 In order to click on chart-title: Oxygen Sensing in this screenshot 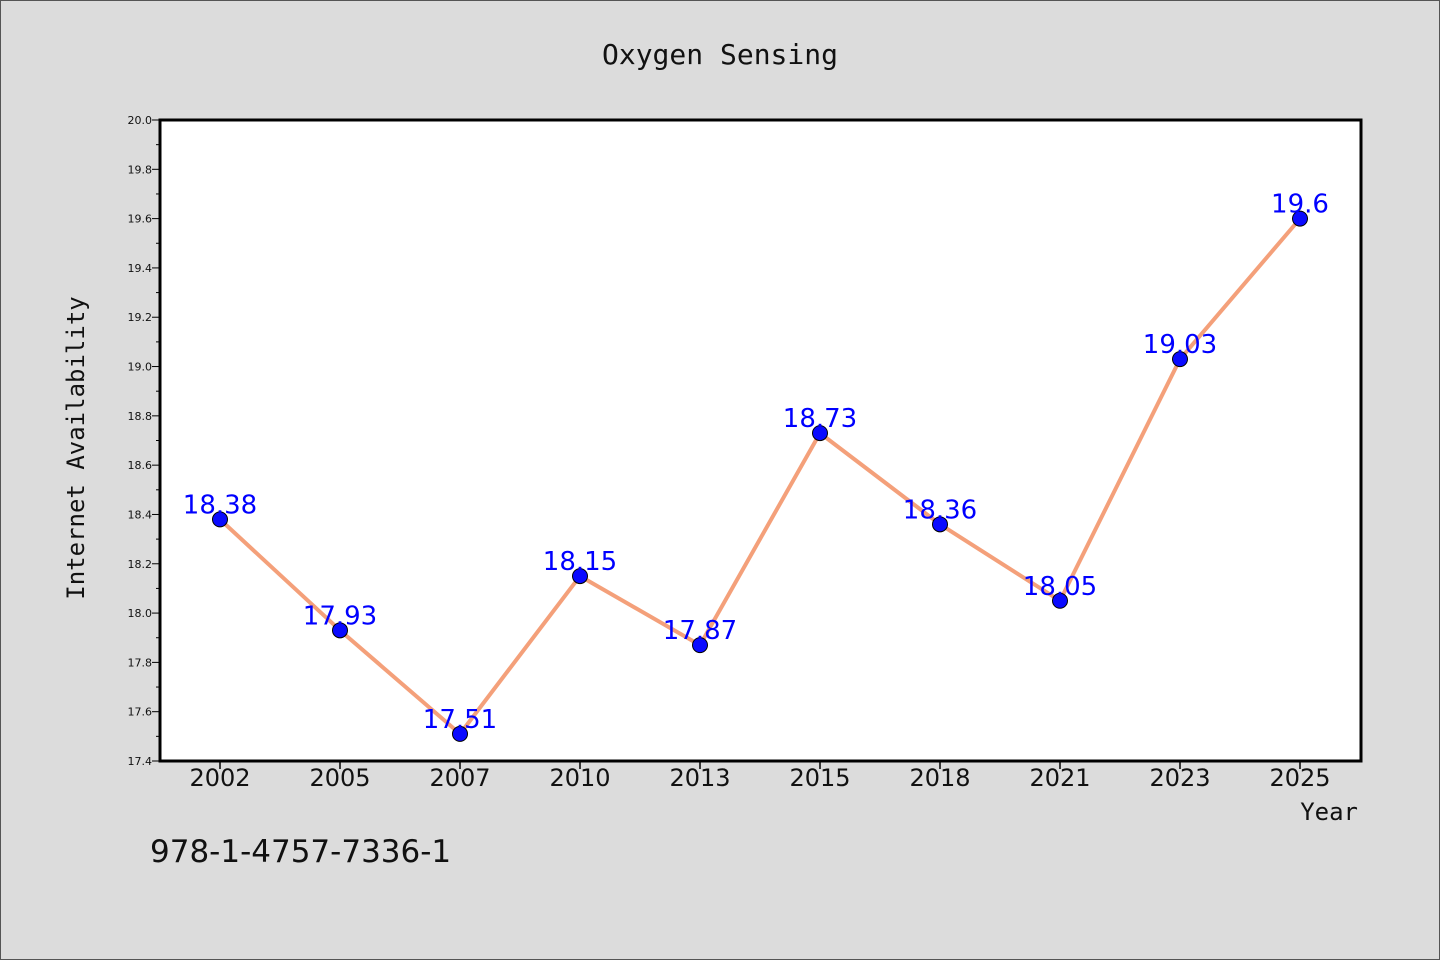, I will do `click(720, 54)`.